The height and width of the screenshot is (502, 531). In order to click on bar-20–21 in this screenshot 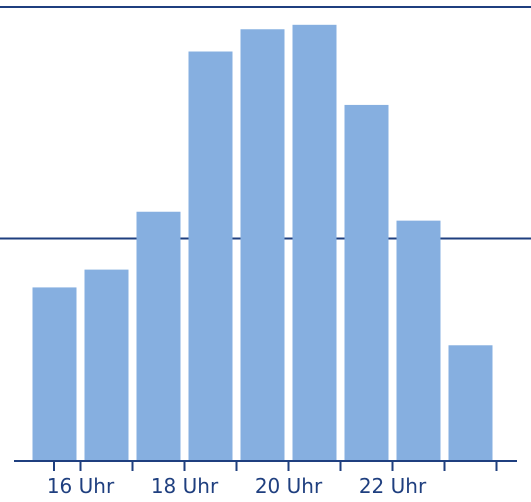, I will do `click(314, 242)`.